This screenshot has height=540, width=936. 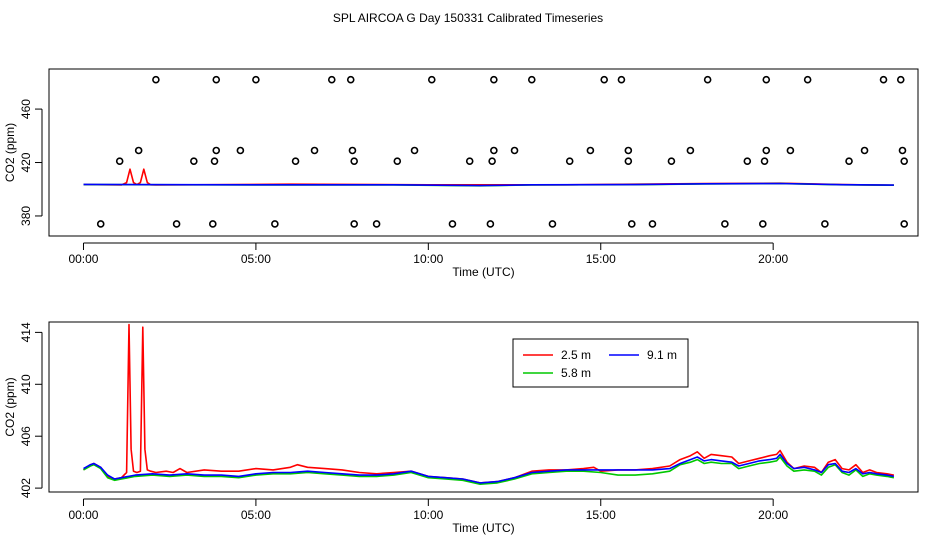 I want to click on y-tick-label: 380, so click(x=26, y=216).